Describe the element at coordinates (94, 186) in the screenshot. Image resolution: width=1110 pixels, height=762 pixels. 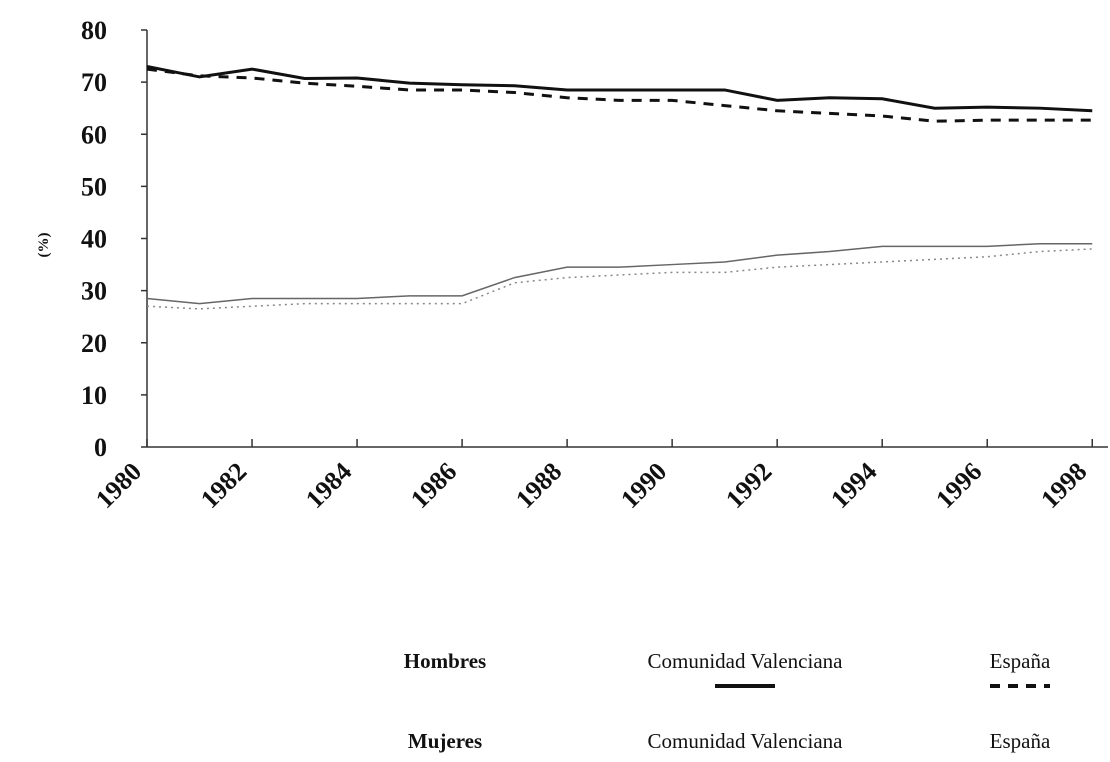
I see `y-tick-label: 50` at that location.